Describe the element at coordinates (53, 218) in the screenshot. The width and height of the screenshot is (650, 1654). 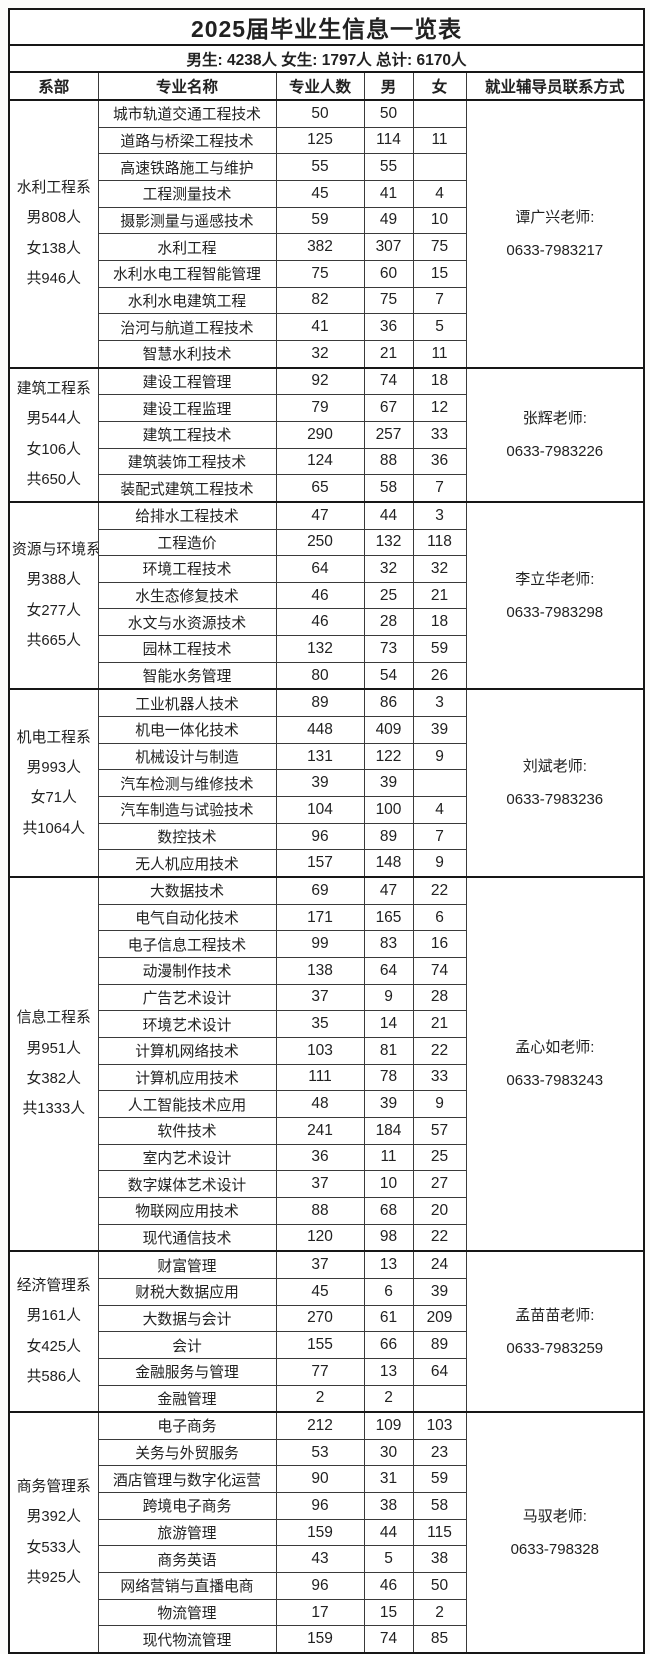
I see `department-cell-line: 男808人` at that location.